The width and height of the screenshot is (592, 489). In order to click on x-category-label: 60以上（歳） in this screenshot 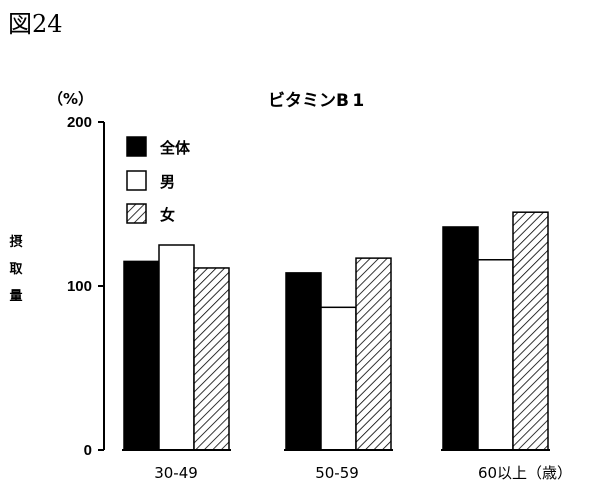, I will do `click(525, 473)`.